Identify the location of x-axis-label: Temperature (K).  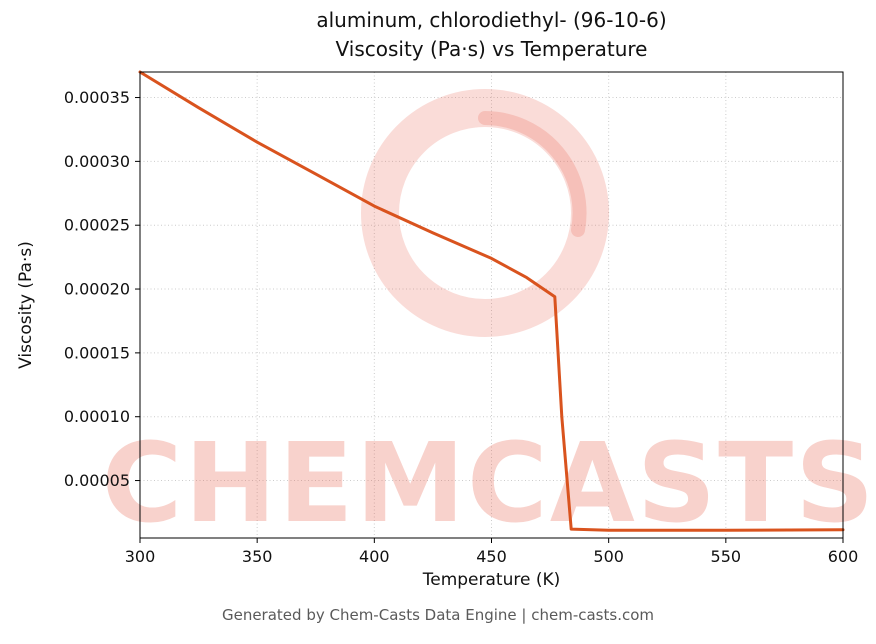
(491, 580).